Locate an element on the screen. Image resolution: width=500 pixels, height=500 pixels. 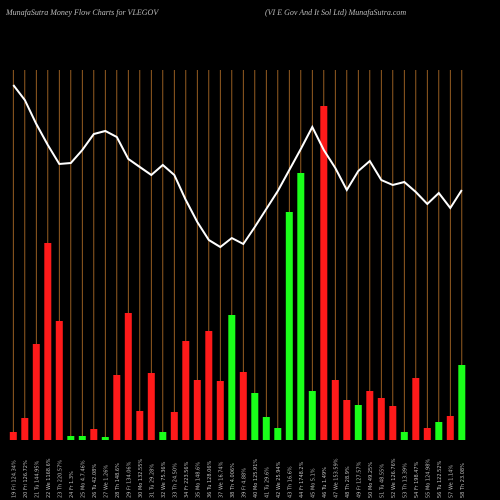
x-tick-label: 55 Mo 124.98% is located at coordinates (428, 478).